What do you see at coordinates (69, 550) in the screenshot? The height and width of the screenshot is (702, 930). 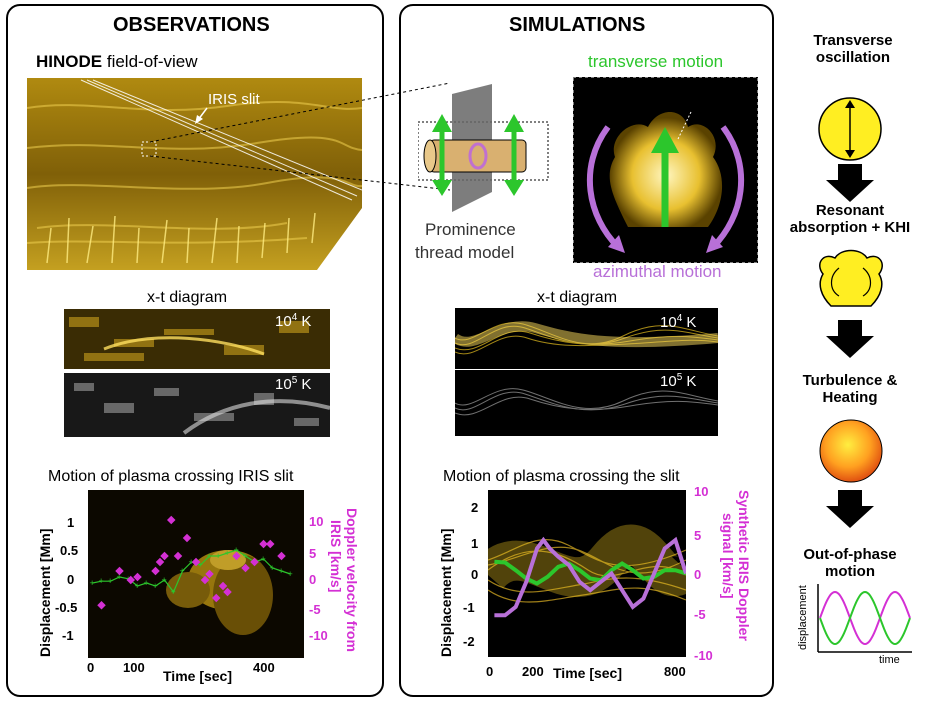 I see `left-ytick: 0.5` at bounding box center [69, 550].